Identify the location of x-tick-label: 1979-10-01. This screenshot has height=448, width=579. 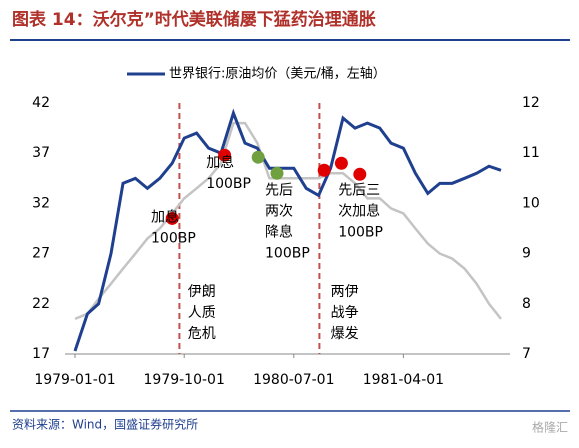
(184, 380).